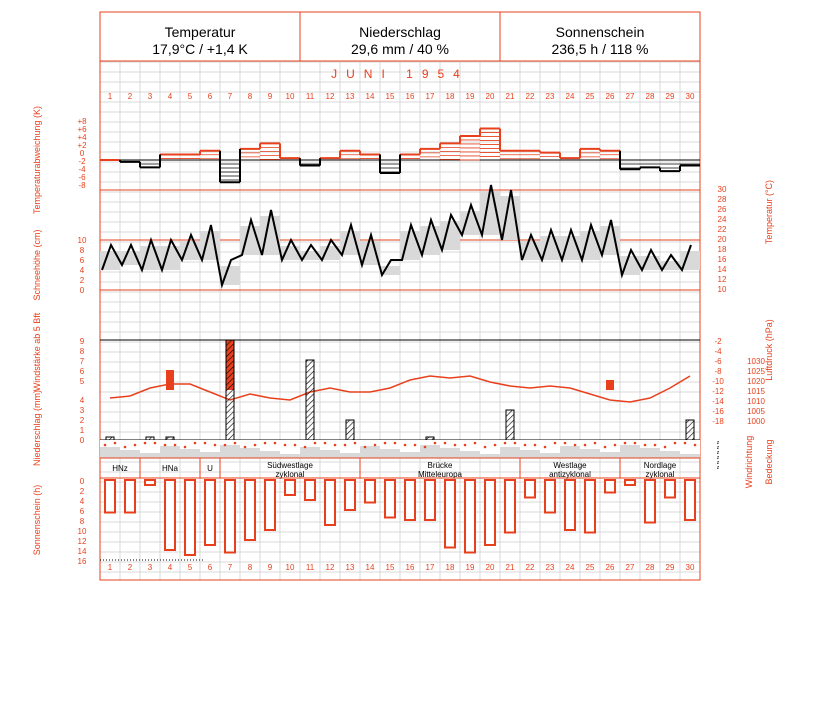  Describe the element at coordinates (290, 465) in the screenshot. I see `weather-type-label: Südwestlage` at that location.